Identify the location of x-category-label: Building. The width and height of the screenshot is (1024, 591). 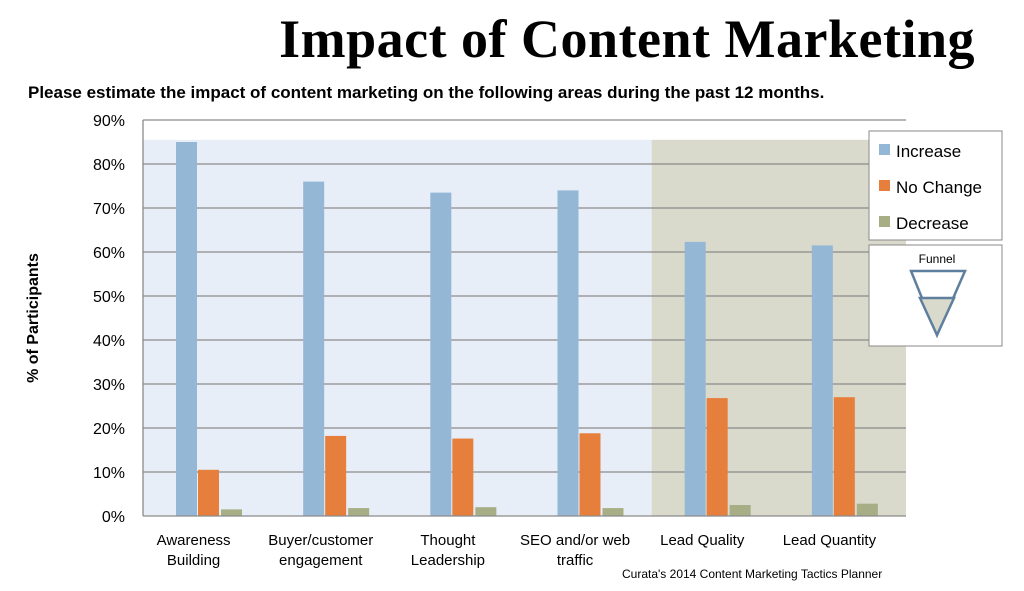
(193, 560).